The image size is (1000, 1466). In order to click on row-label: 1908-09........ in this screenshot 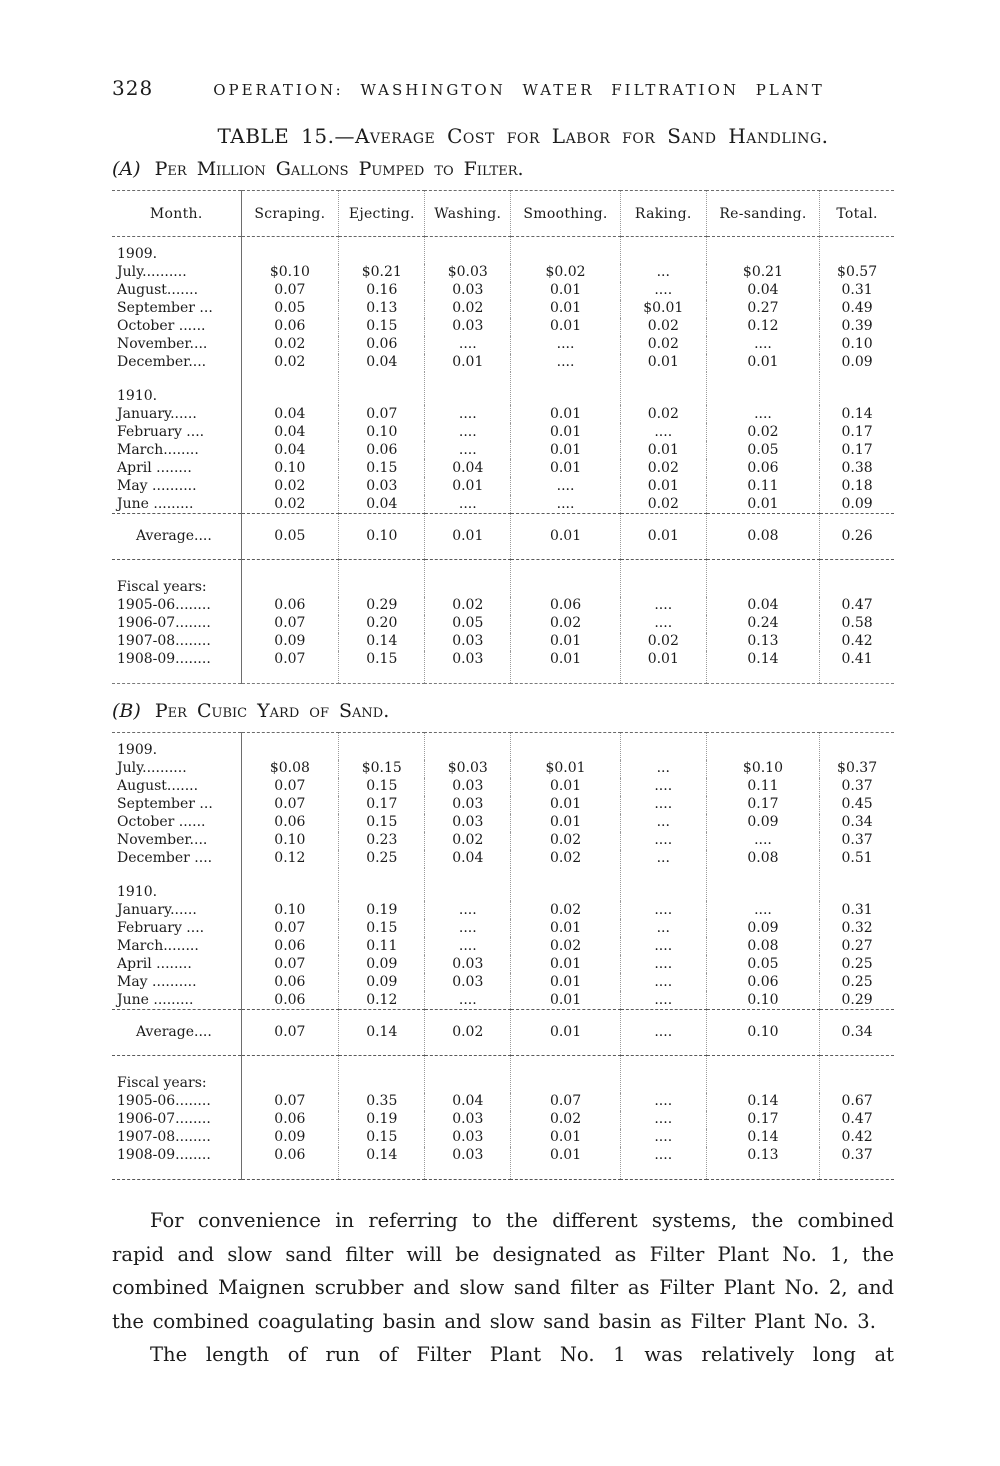, I will do `click(164, 659)`.